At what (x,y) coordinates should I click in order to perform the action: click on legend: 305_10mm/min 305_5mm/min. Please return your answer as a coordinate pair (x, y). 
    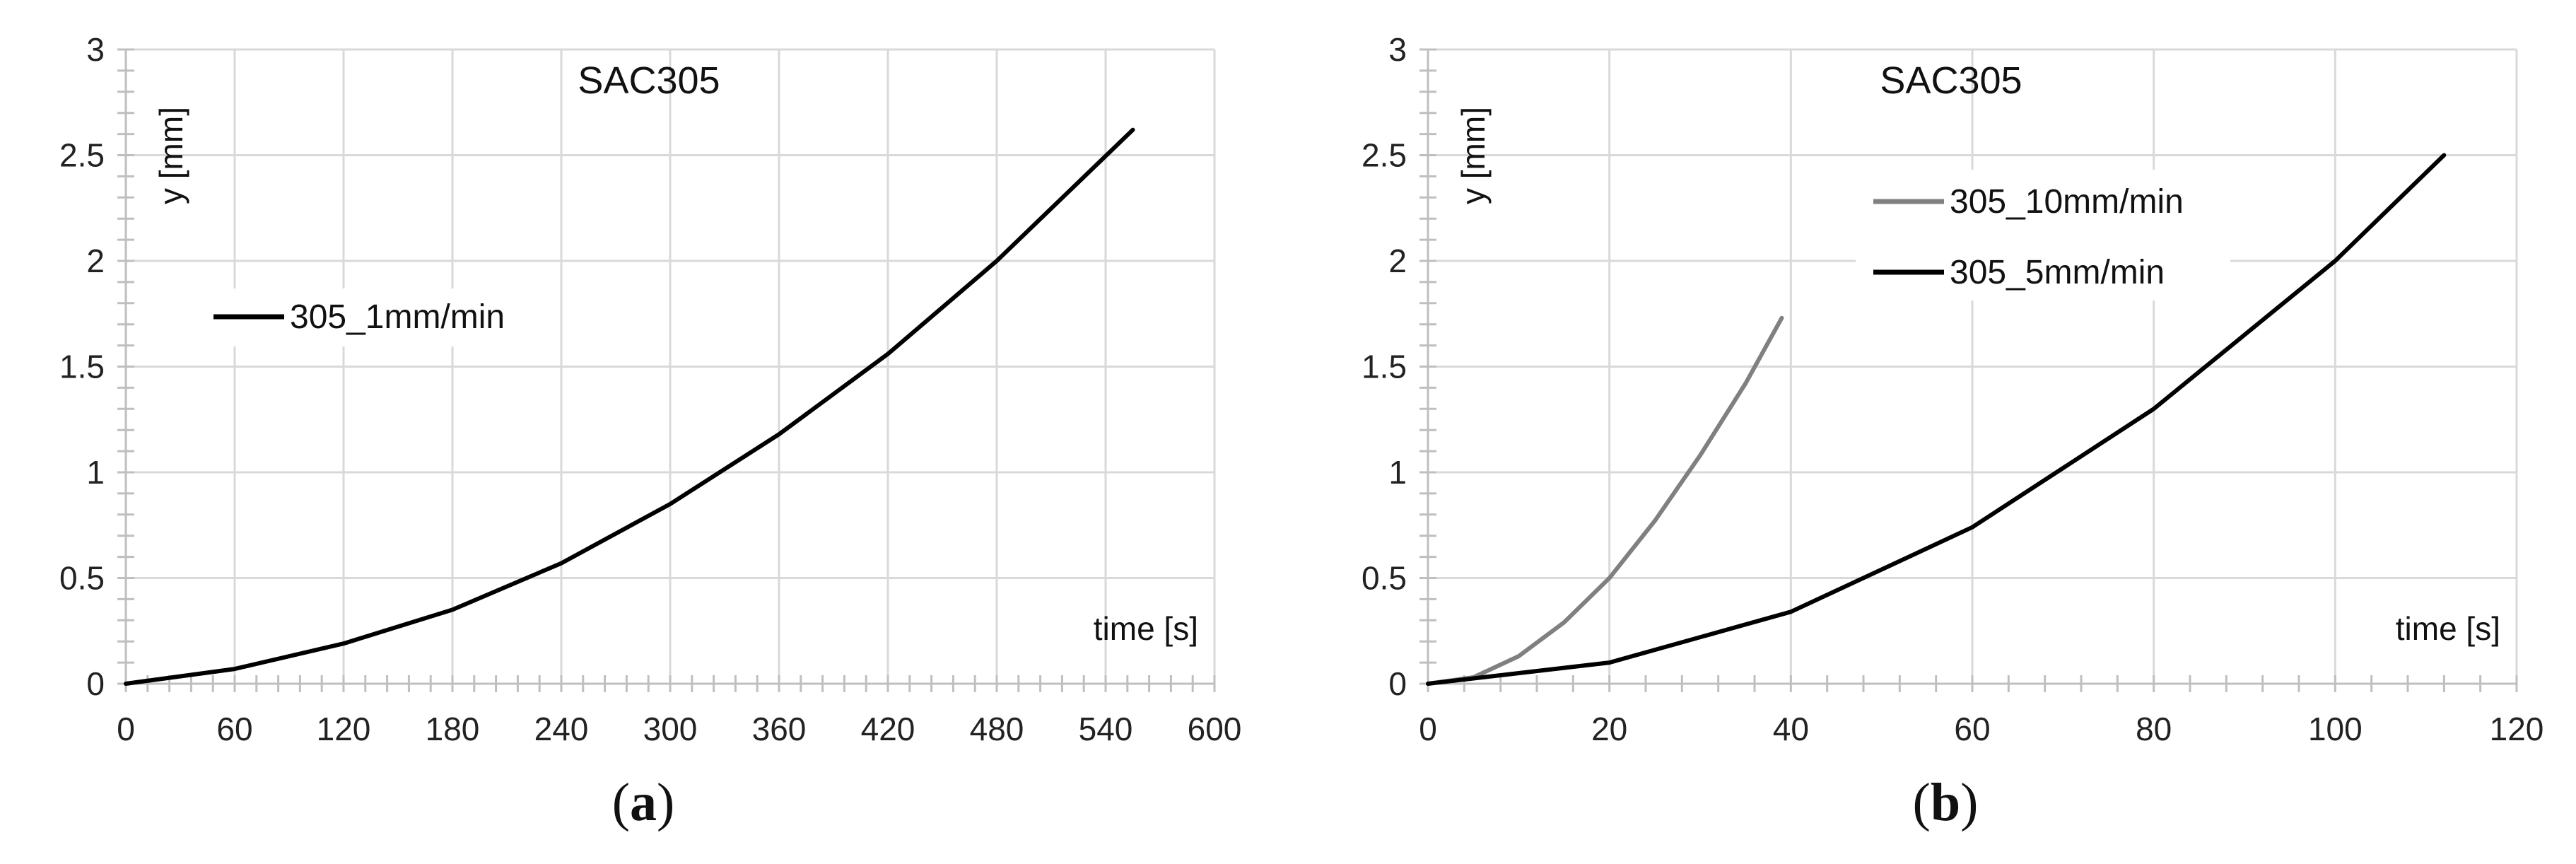
    Looking at the image, I should click on (2043, 235).